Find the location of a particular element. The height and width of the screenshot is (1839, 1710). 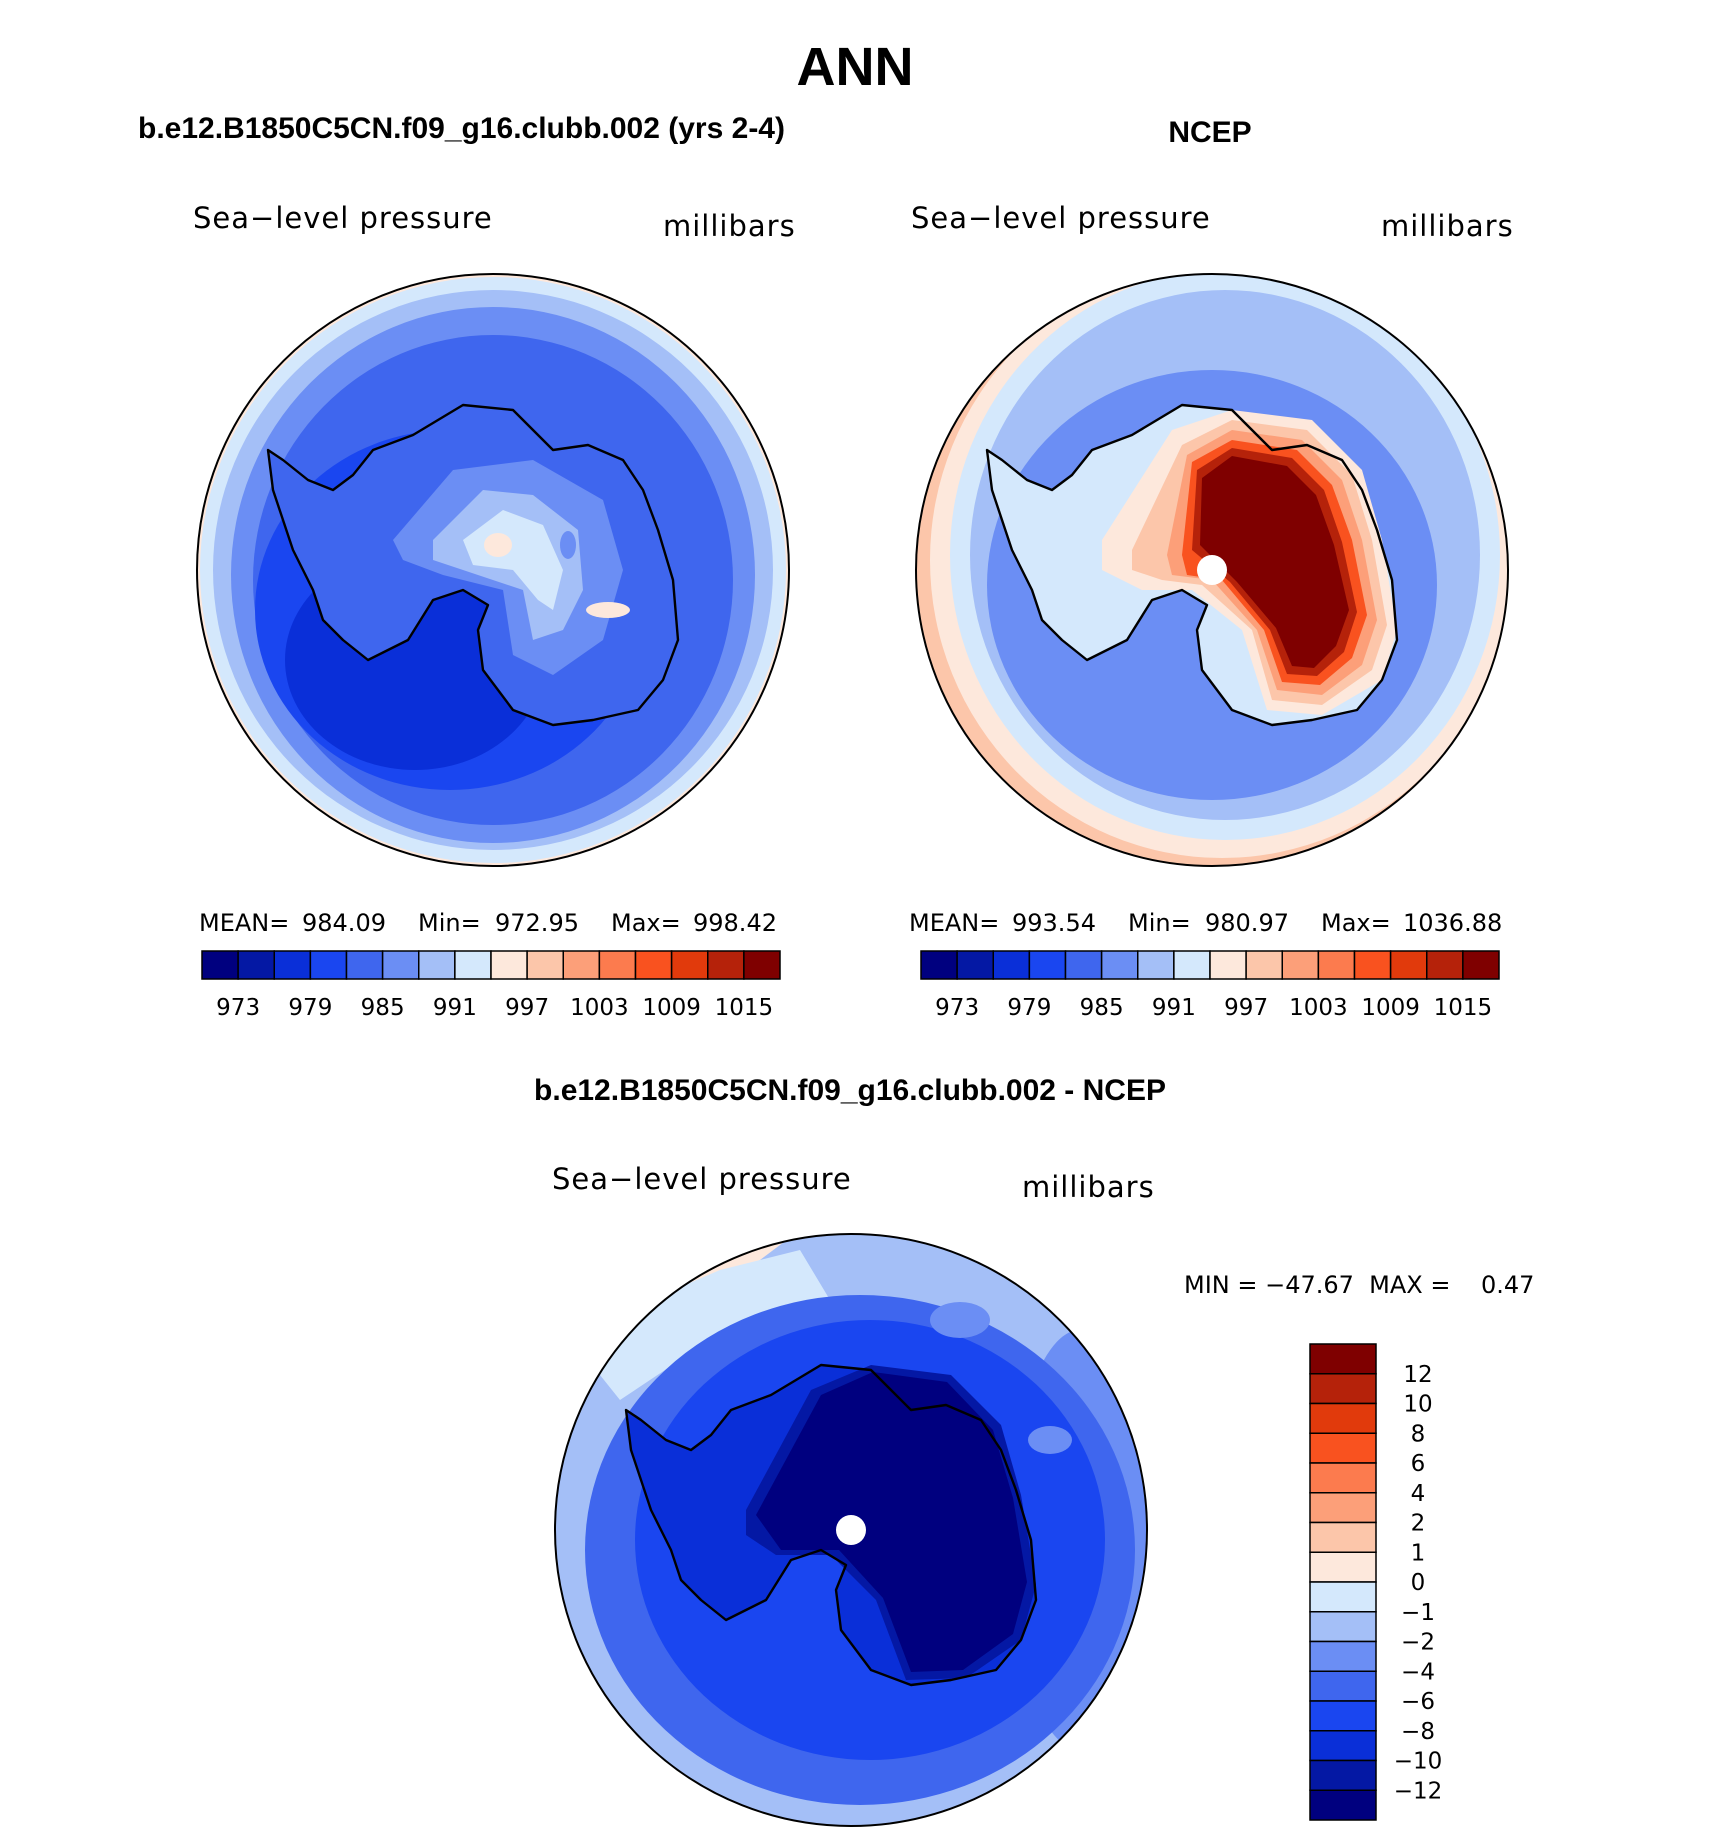

colorbar-tick-label: 4 is located at coordinates (1418, 1494).